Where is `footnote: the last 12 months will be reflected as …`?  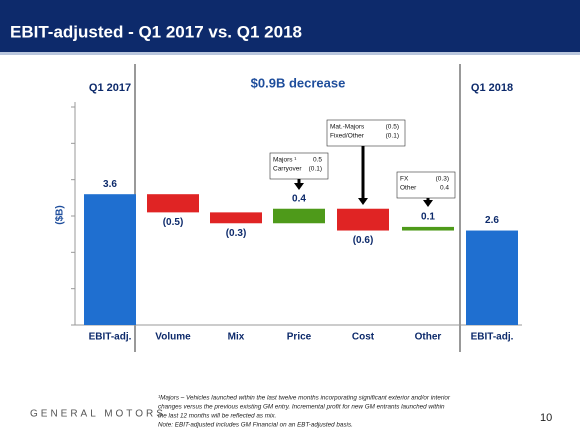
footnote: the last 12 months will be reflected as … is located at coordinates (217, 416).